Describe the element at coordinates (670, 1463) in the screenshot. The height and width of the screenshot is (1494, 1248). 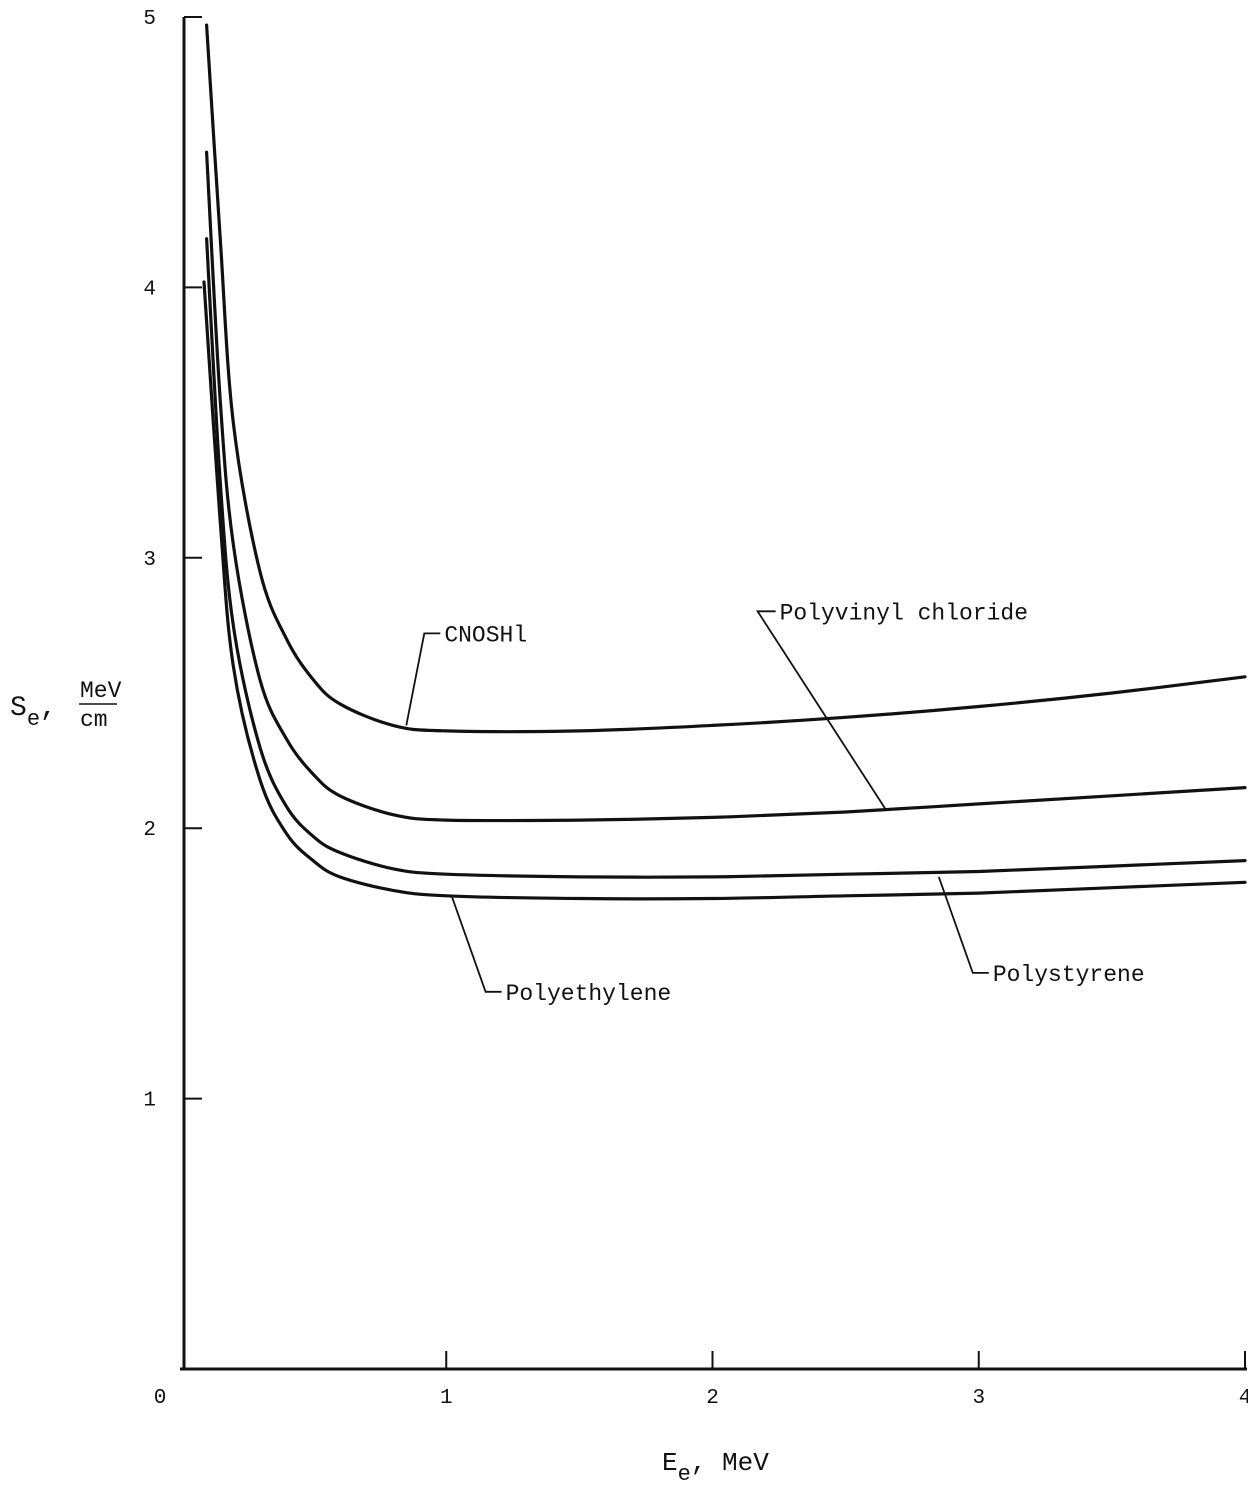
I see `x-axis-label-main: E` at that location.